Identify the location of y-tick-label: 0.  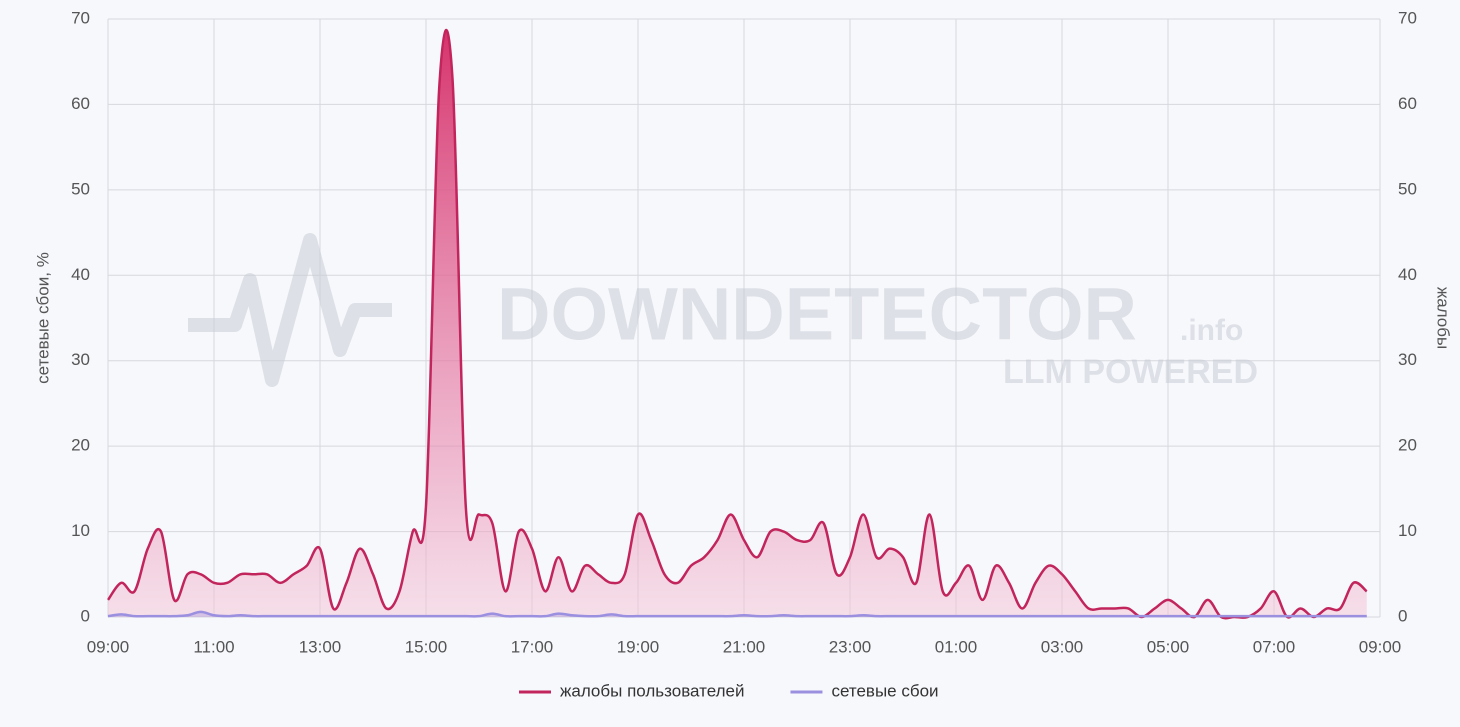
(85, 615).